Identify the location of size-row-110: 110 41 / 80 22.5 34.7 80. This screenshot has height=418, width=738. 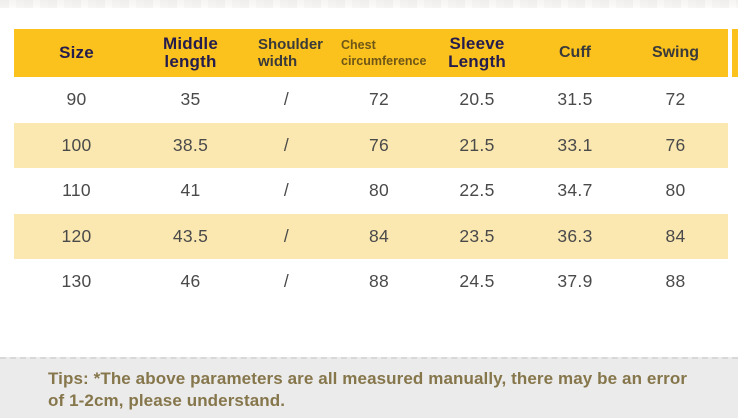
(371, 191).